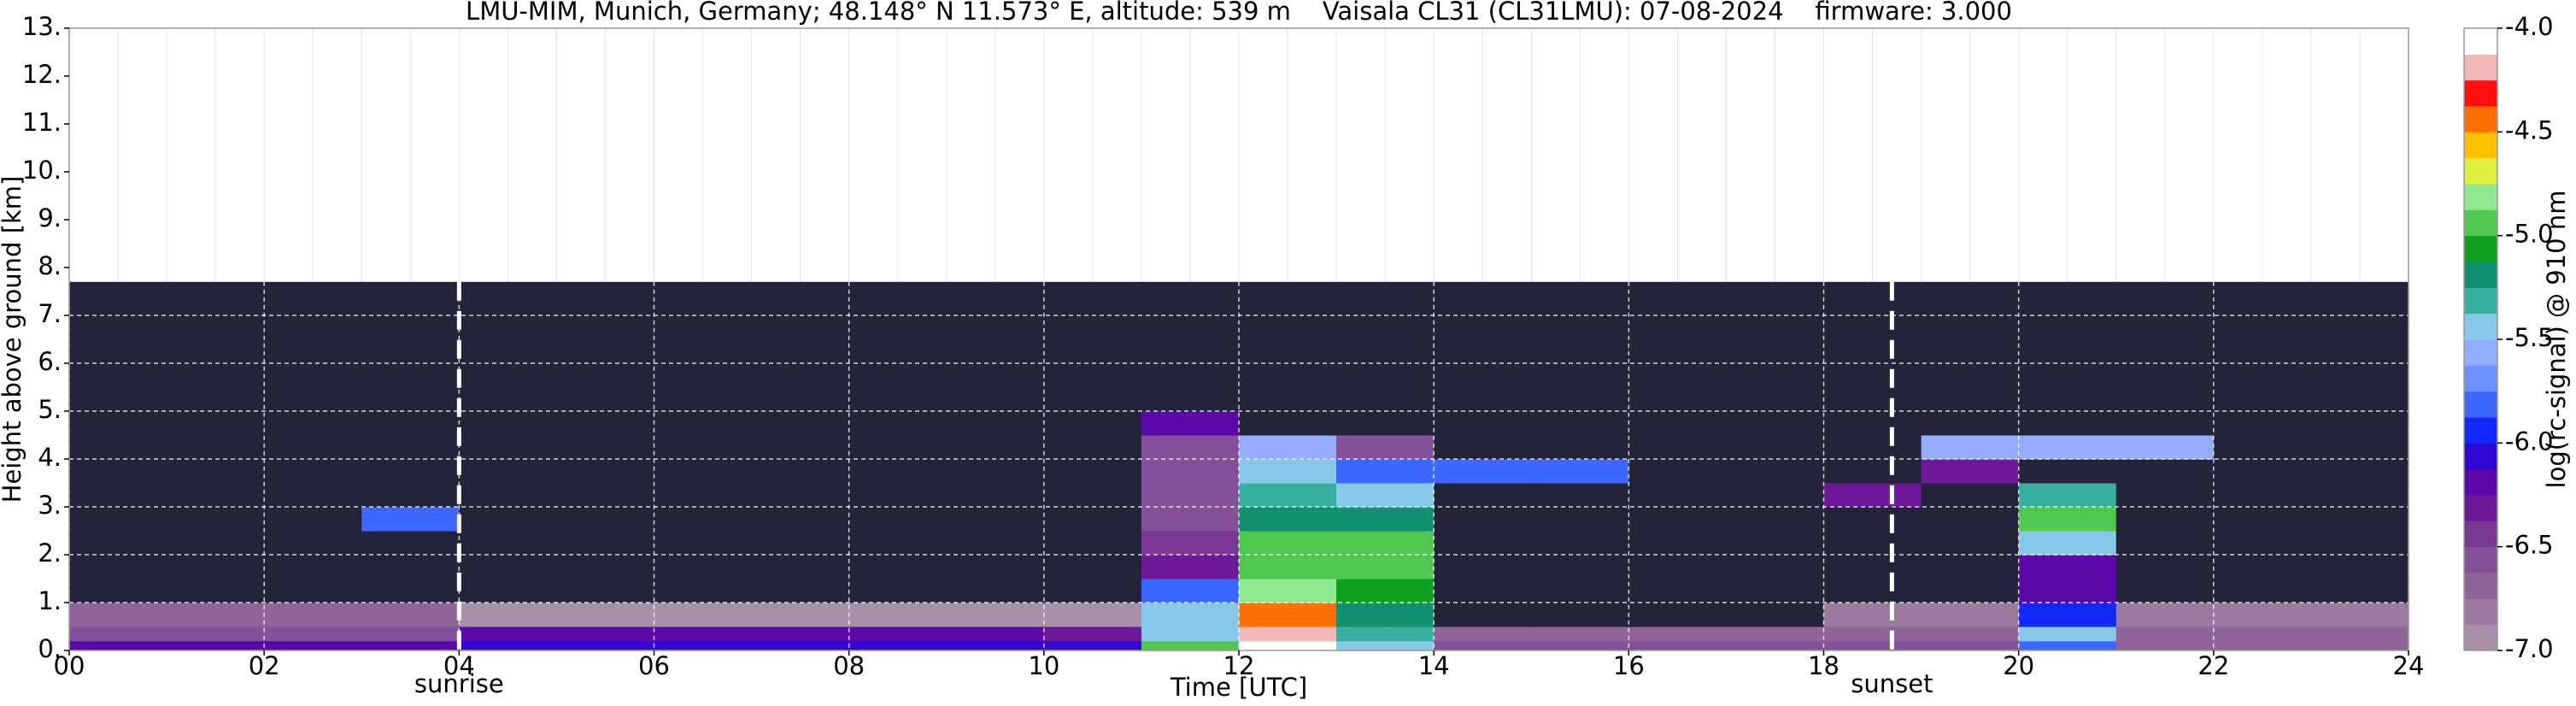 The image size is (2576, 706). I want to click on x-tick-label: 16, so click(1629, 665).